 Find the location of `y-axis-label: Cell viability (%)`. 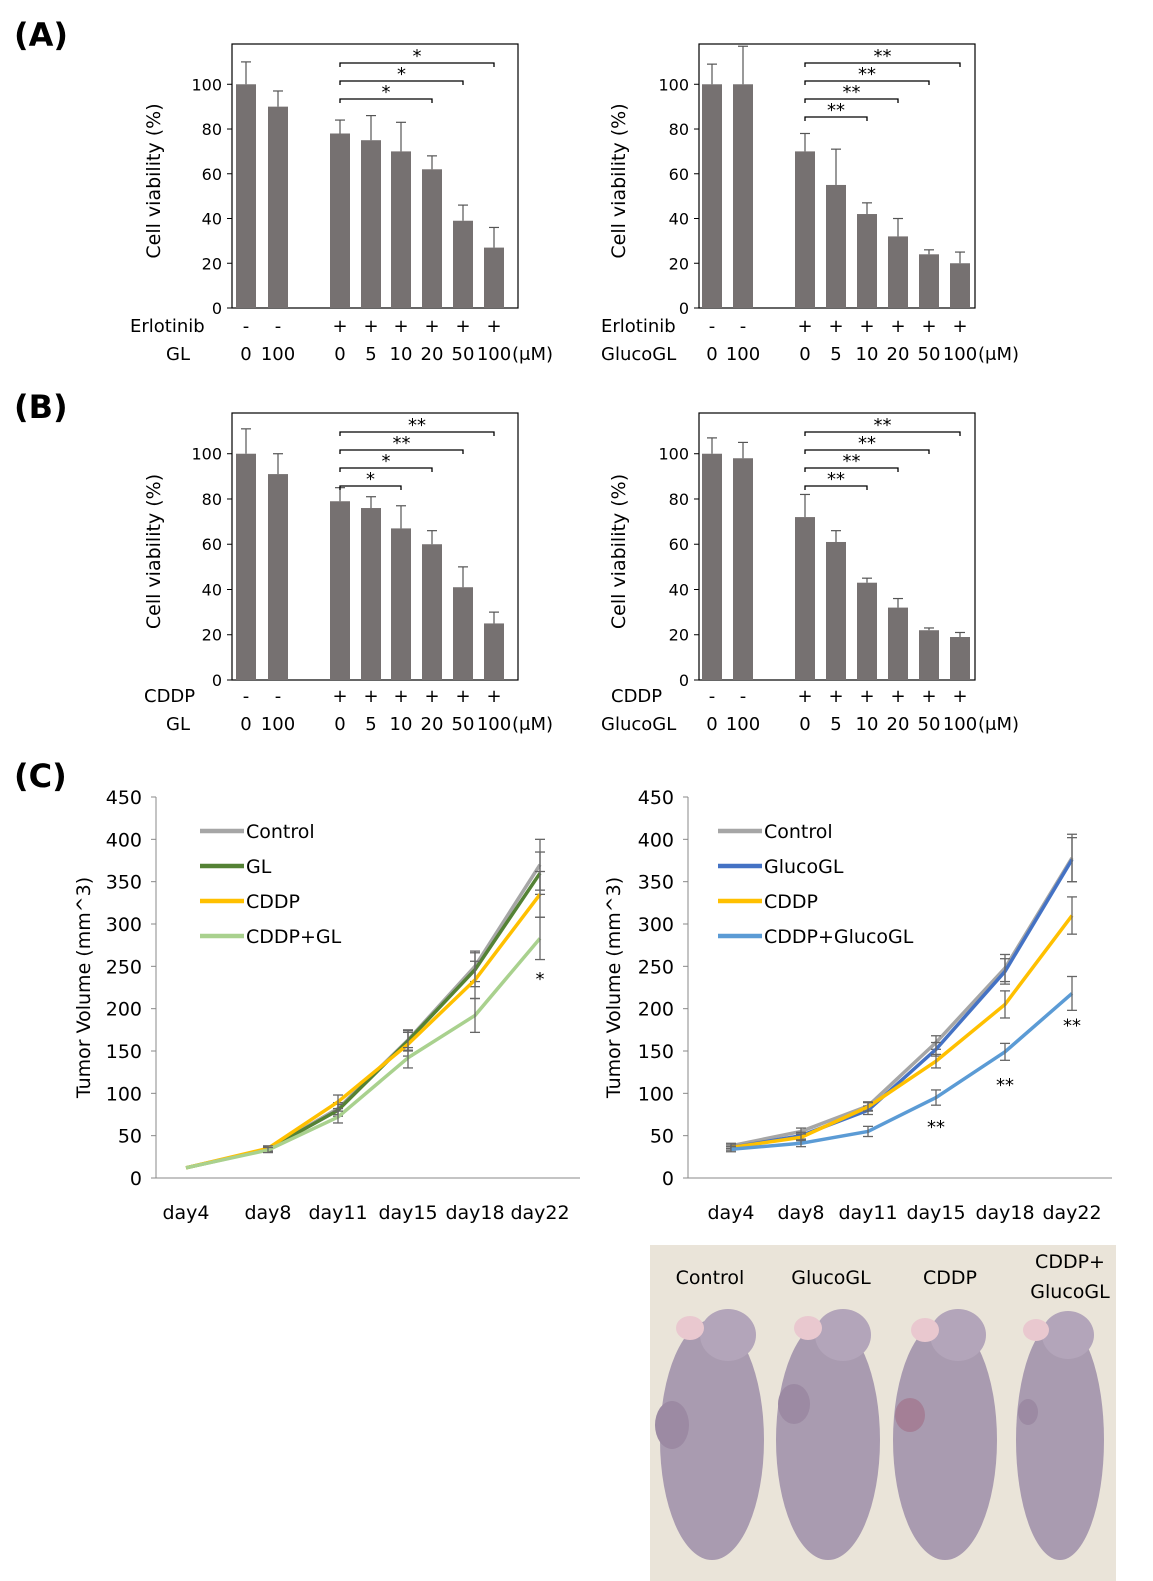

y-axis-label: Cell viability (%) is located at coordinates (619, 551).